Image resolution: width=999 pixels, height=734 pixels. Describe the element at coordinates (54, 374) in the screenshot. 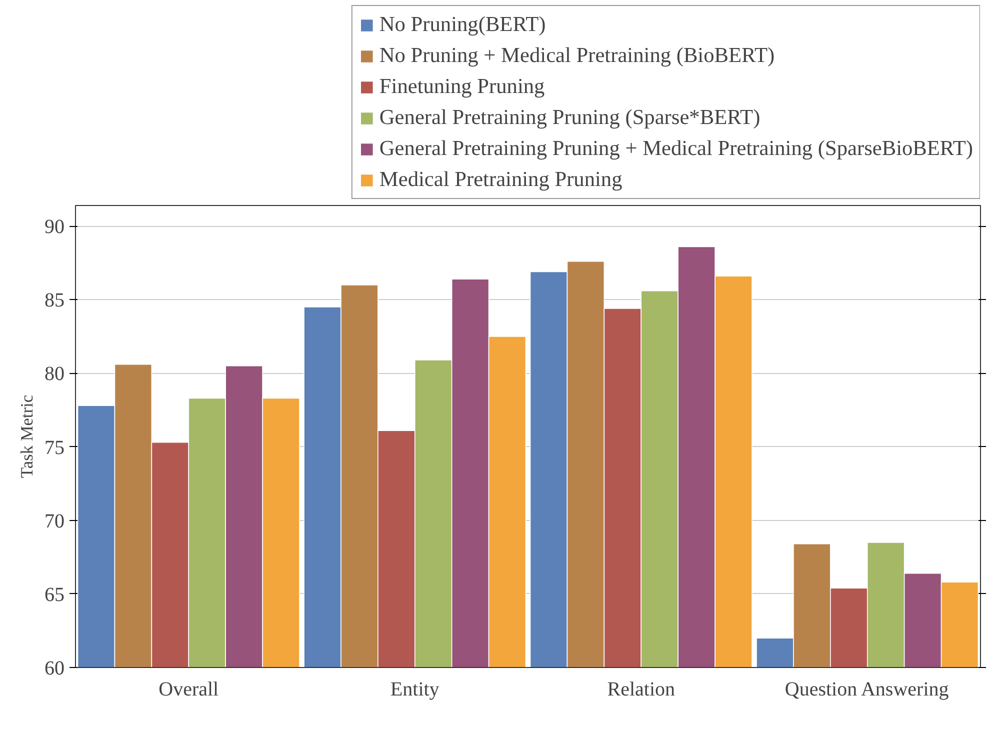

I see `y-tick-label: 80` at that location.